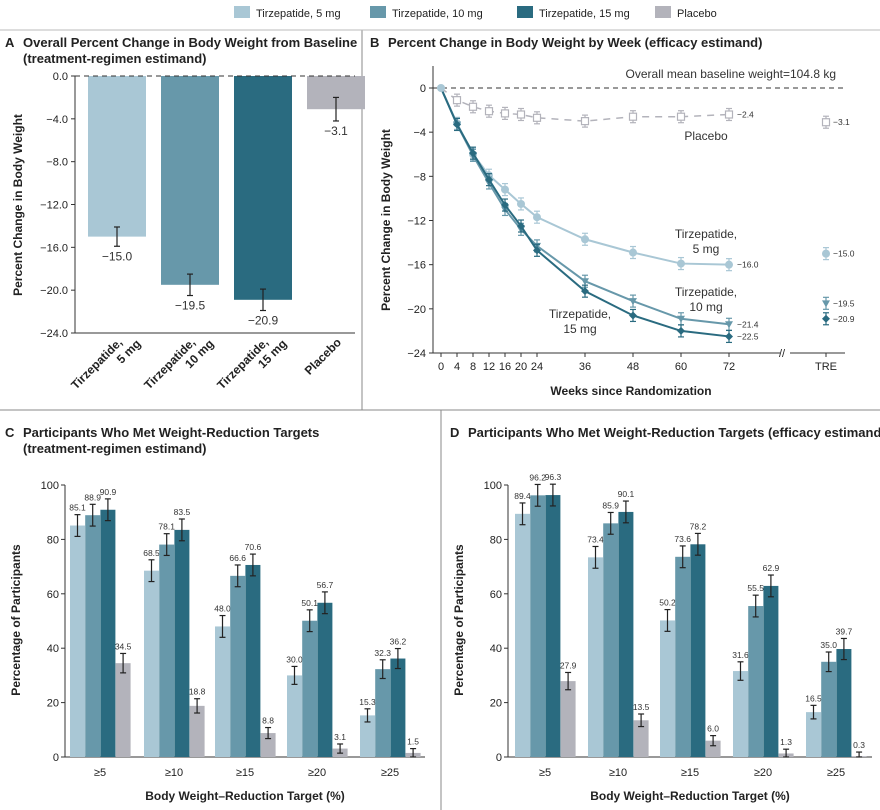  What do you see at coordinates (309, 603) in the screenshot?
I see `data-label: 50.1` at bounding box center [309, 603].